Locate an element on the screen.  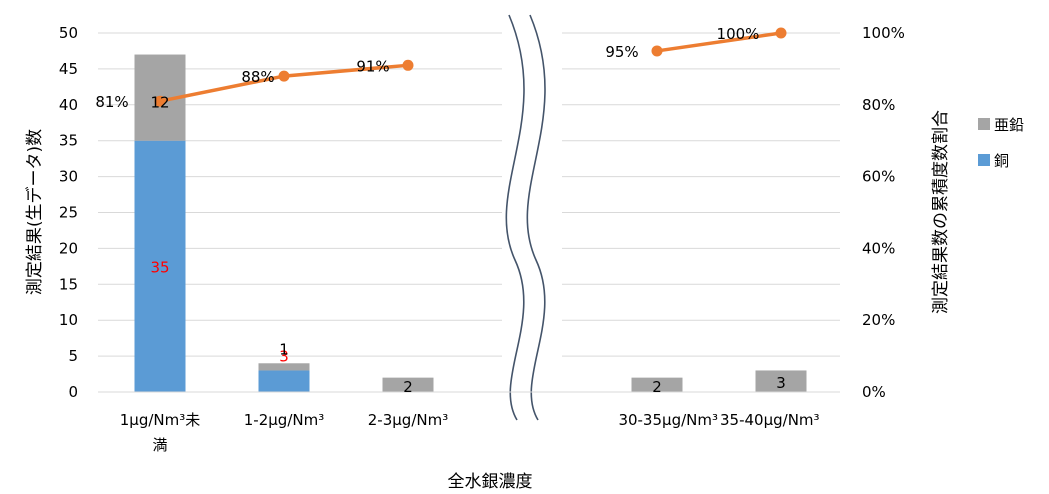
legend: 亜鉛銅 is located at coordinates (1001, 143).